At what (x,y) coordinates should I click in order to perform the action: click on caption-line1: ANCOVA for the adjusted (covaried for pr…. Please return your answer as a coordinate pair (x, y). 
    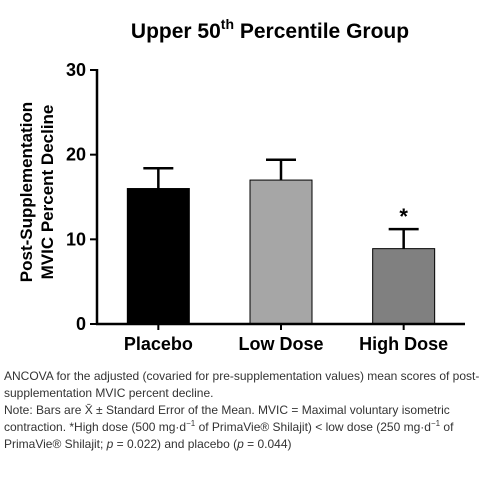
    Looking at the image, I should click on (242, 384).